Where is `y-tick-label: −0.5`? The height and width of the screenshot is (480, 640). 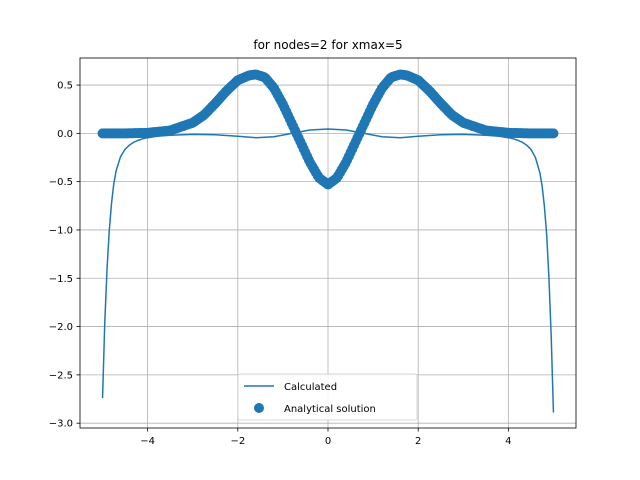
y-tick-label: −0.5 is located at coordinates (61, 182).